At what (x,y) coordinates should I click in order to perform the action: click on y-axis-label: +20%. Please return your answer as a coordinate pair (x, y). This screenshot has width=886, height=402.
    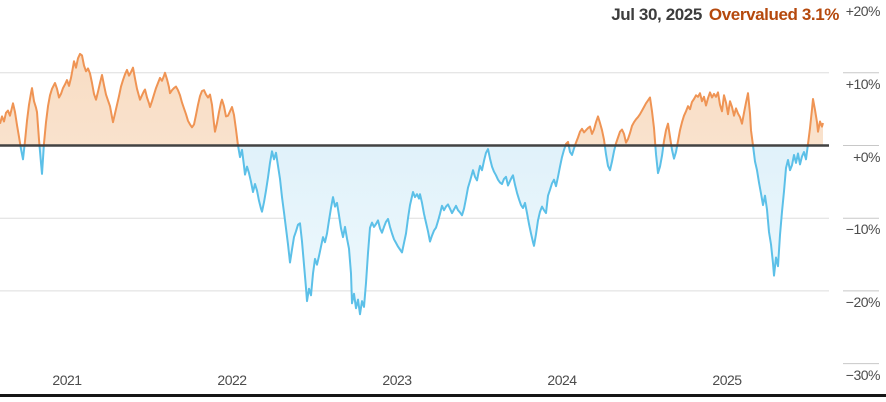
    Looking at the image, I should click on (863, 11).